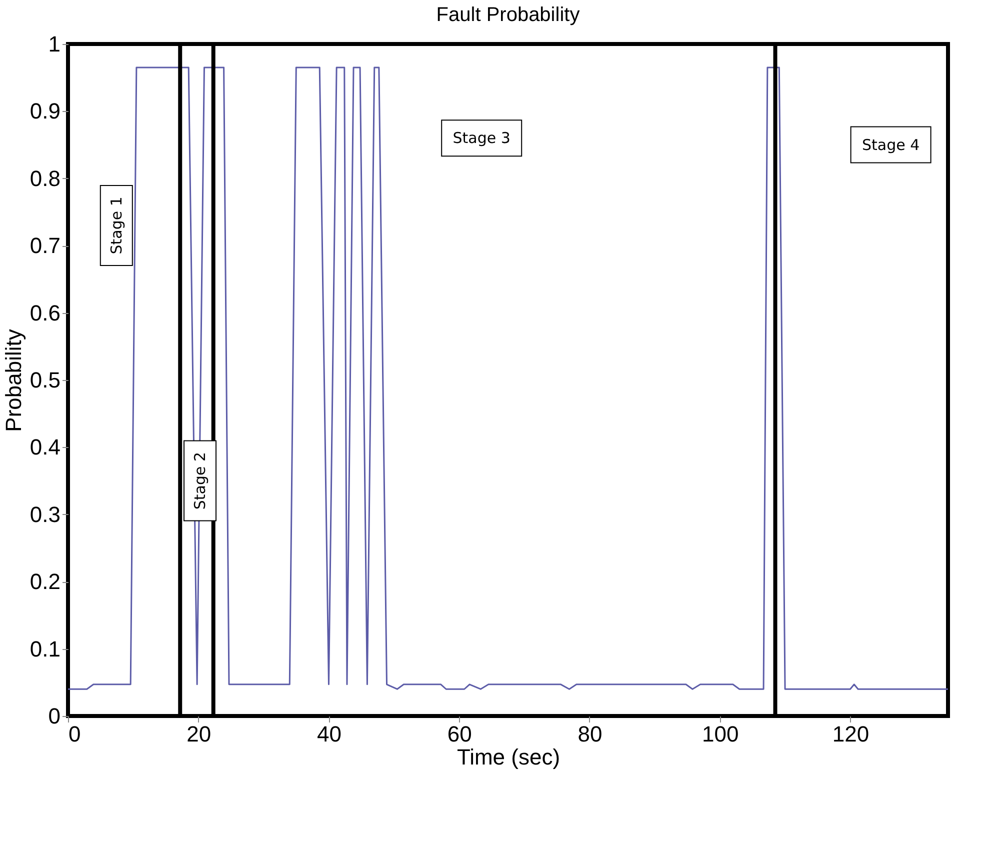 The width and height of the screenshot is (993, 848). Describe the element at coordinates (45, 514) in the screenshot. I see `y-tick-label: 0.3` at that location.